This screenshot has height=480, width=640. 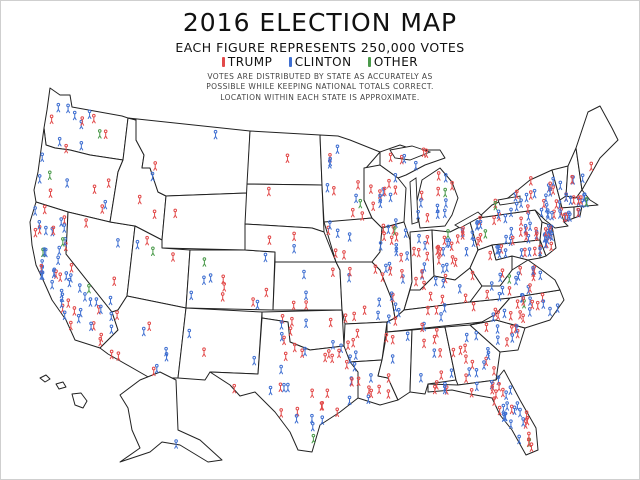 What do you see at coordinates (290, 62) in the screenshot?
I see `legend-swatch-clinton` at bounding box center [290, 62].